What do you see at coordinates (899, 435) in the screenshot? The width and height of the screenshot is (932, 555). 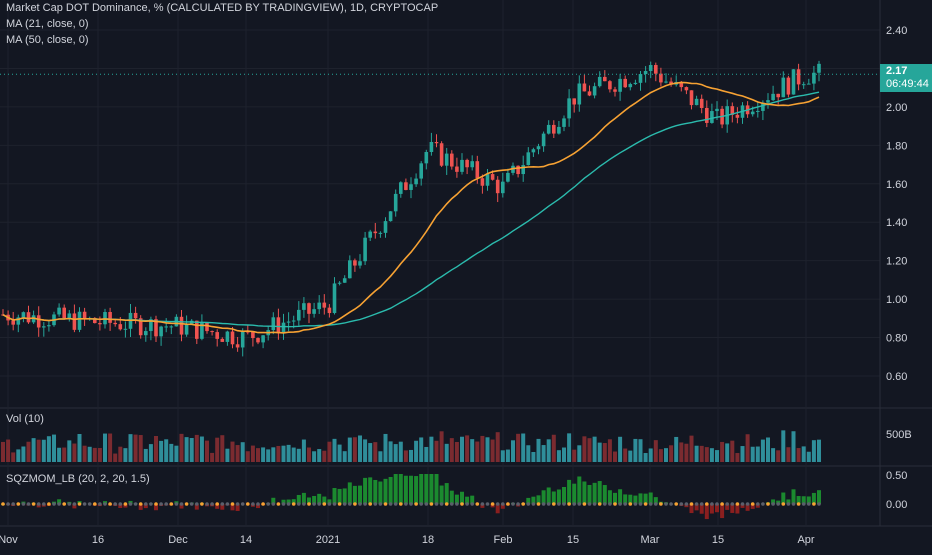 I see `volume-tick-label: 500B` at bounding box center [899, 435].